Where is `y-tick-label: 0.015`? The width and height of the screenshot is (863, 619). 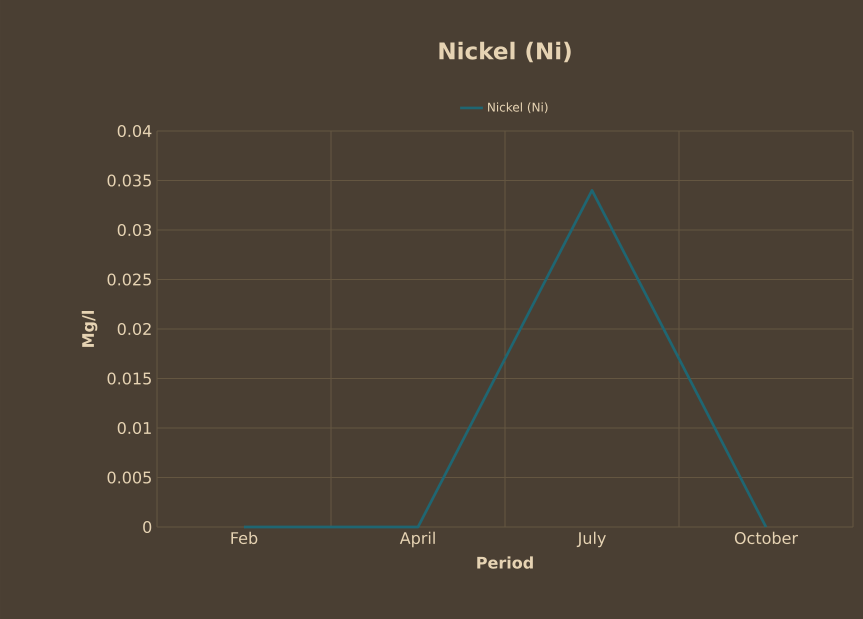 y-tick-label: 0.015 is located at coordinates (129, 378).